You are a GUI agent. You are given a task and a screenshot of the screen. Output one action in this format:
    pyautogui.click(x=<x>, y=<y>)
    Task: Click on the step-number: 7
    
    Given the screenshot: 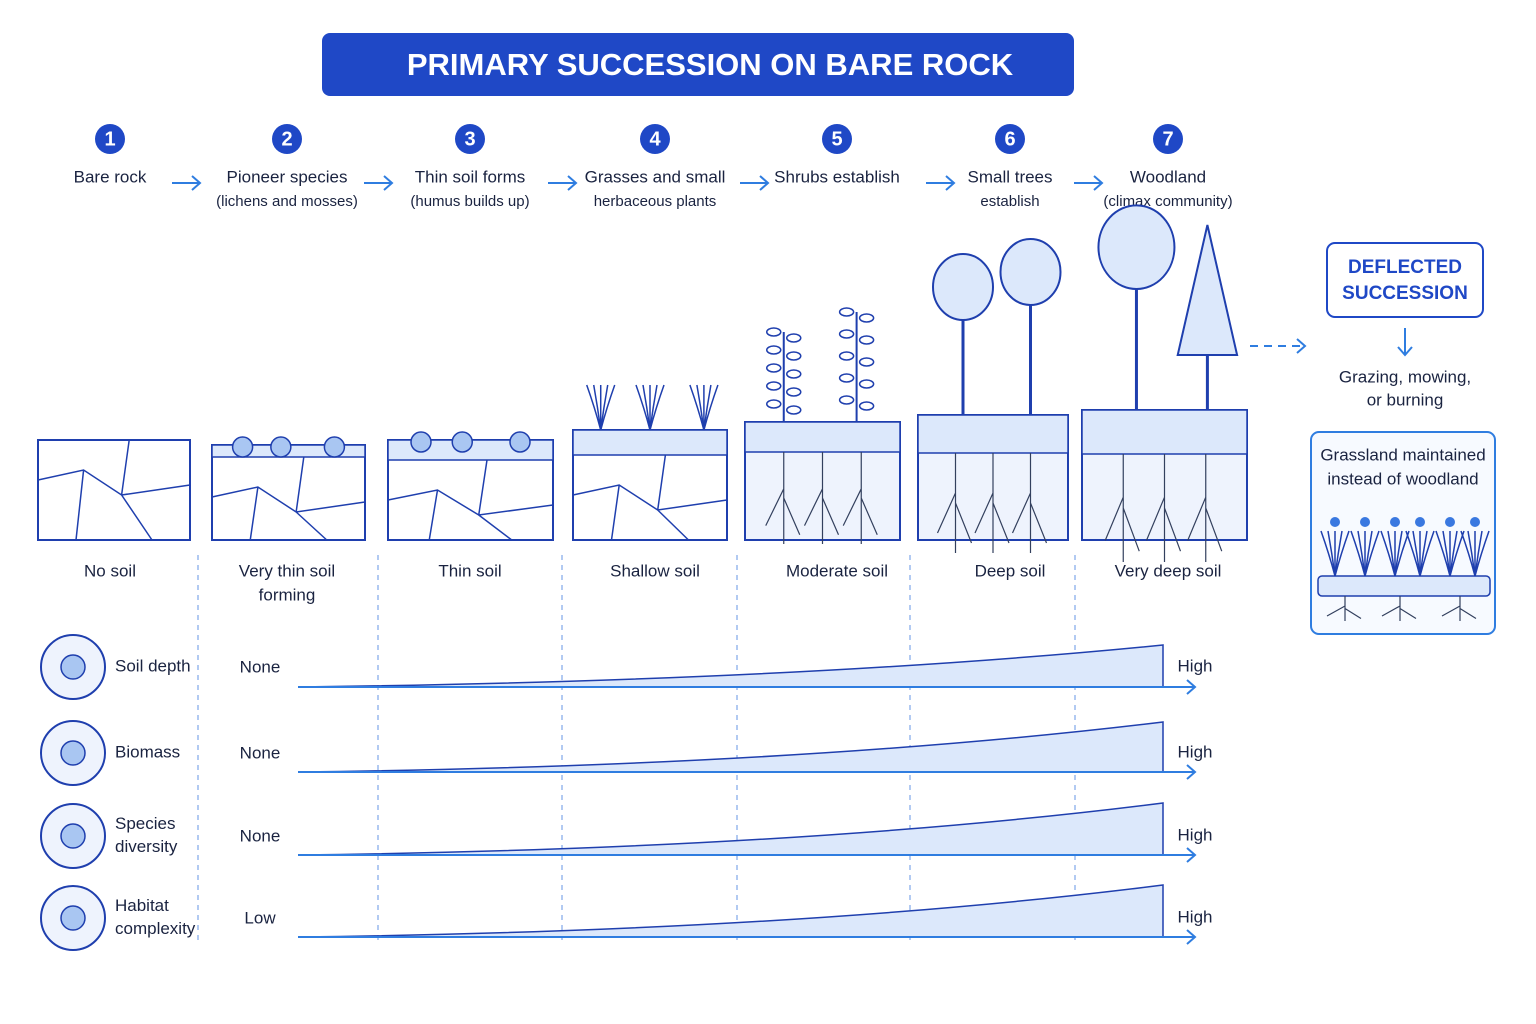 What is the action you would take?
    pyautogui.click(x=1167, y=139)
    